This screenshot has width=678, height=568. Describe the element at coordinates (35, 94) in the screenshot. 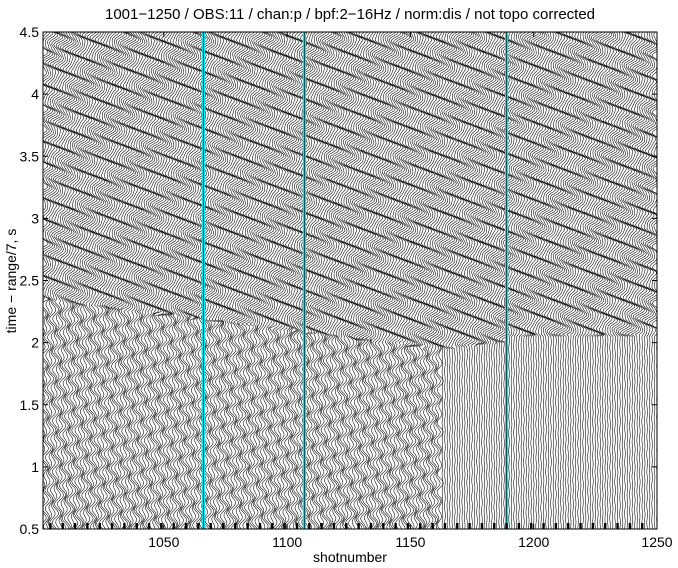

I see `y-tick-label: 4` at that location.